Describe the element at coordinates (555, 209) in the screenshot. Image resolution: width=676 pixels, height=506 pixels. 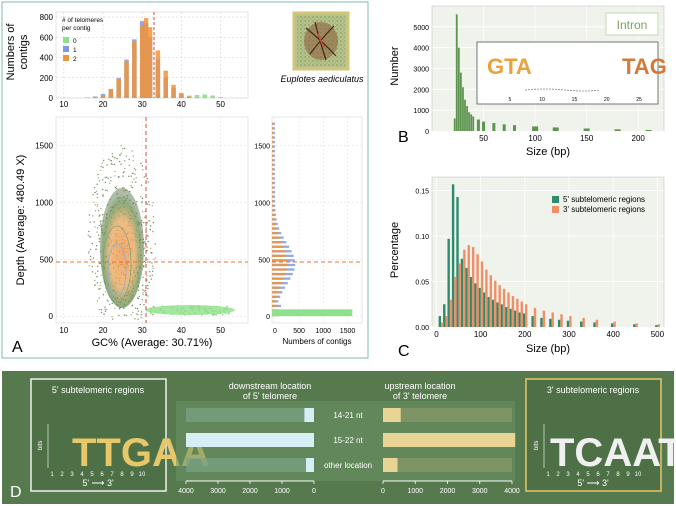
I see `legend-3prime-swatch` at that location.